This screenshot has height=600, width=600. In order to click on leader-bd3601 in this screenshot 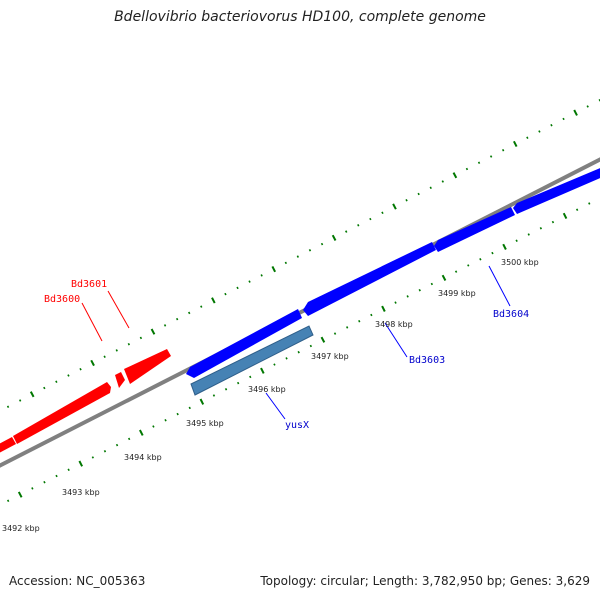, I will do `click(118, 309)`.